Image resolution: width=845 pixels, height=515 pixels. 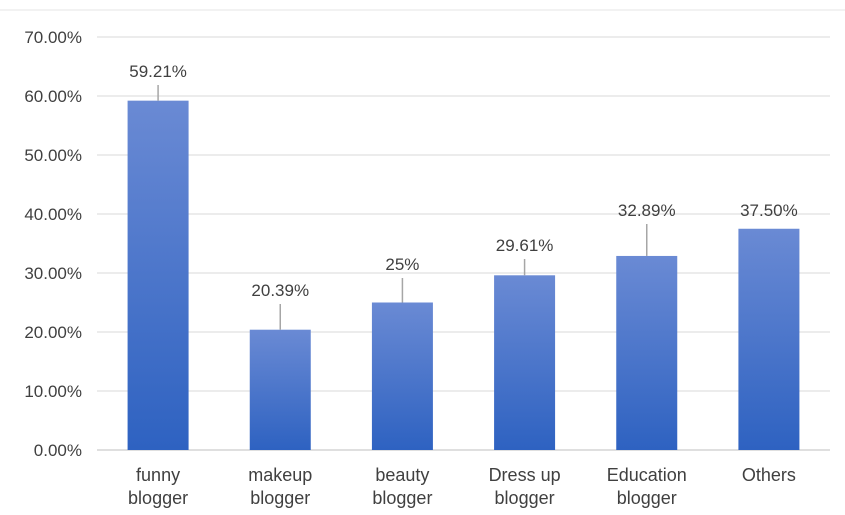 What do you see at coordinates (53, 37) in the screenshot?
I see `y-tick-label: 70.00%` at bounding box center [53, 37].